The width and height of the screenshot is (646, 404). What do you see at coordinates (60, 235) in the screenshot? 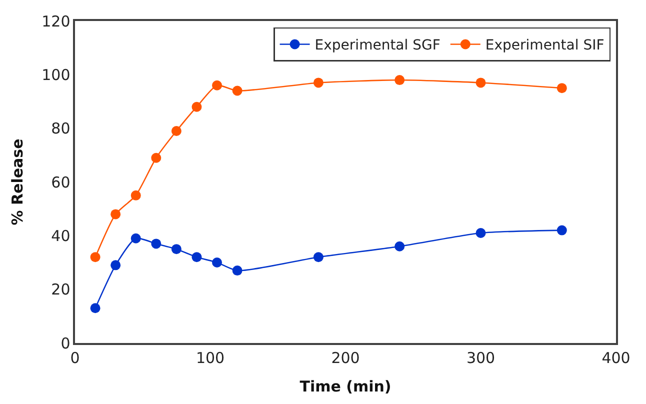
I see `y-tick-label: 40` at bounding box center [60, 235].